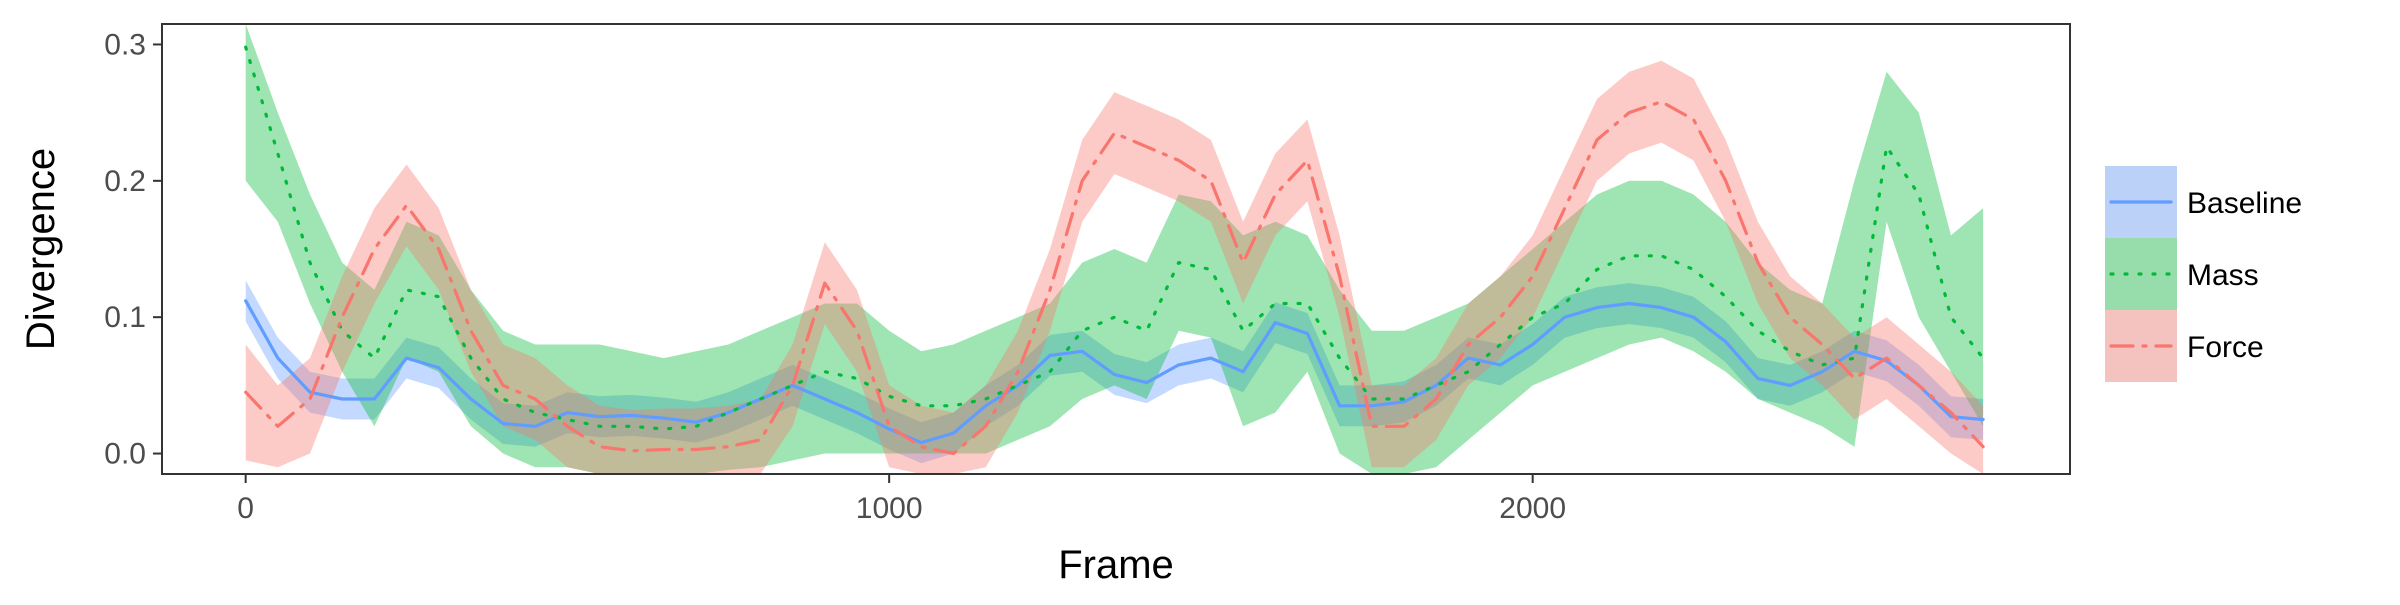 The image size is (2400, 605). I want to click on x-axis: 0 1000 2000, so click(901, 499).